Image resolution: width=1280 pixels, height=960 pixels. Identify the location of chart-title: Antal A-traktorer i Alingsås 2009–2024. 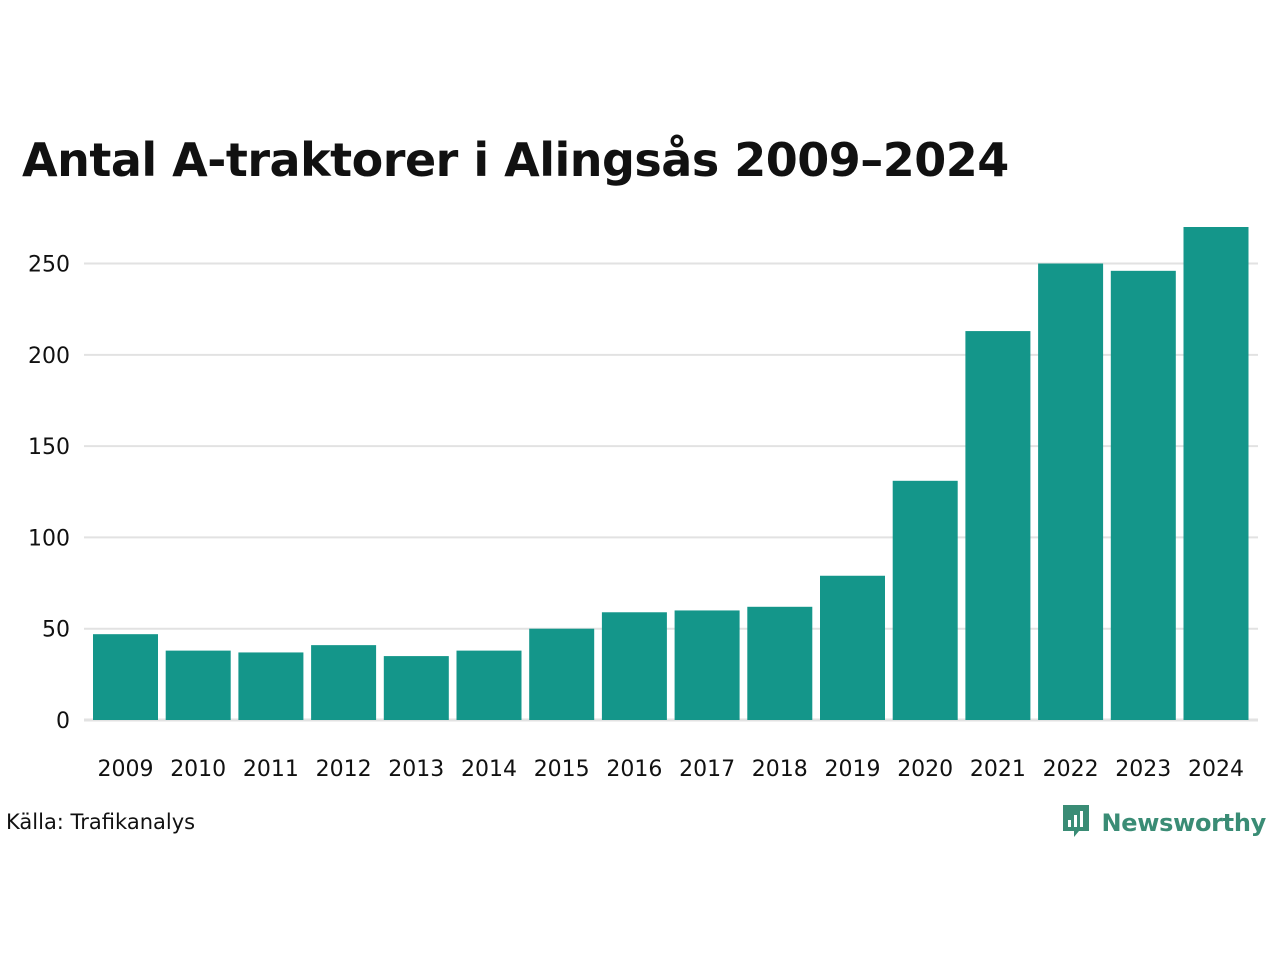
(515, 160).